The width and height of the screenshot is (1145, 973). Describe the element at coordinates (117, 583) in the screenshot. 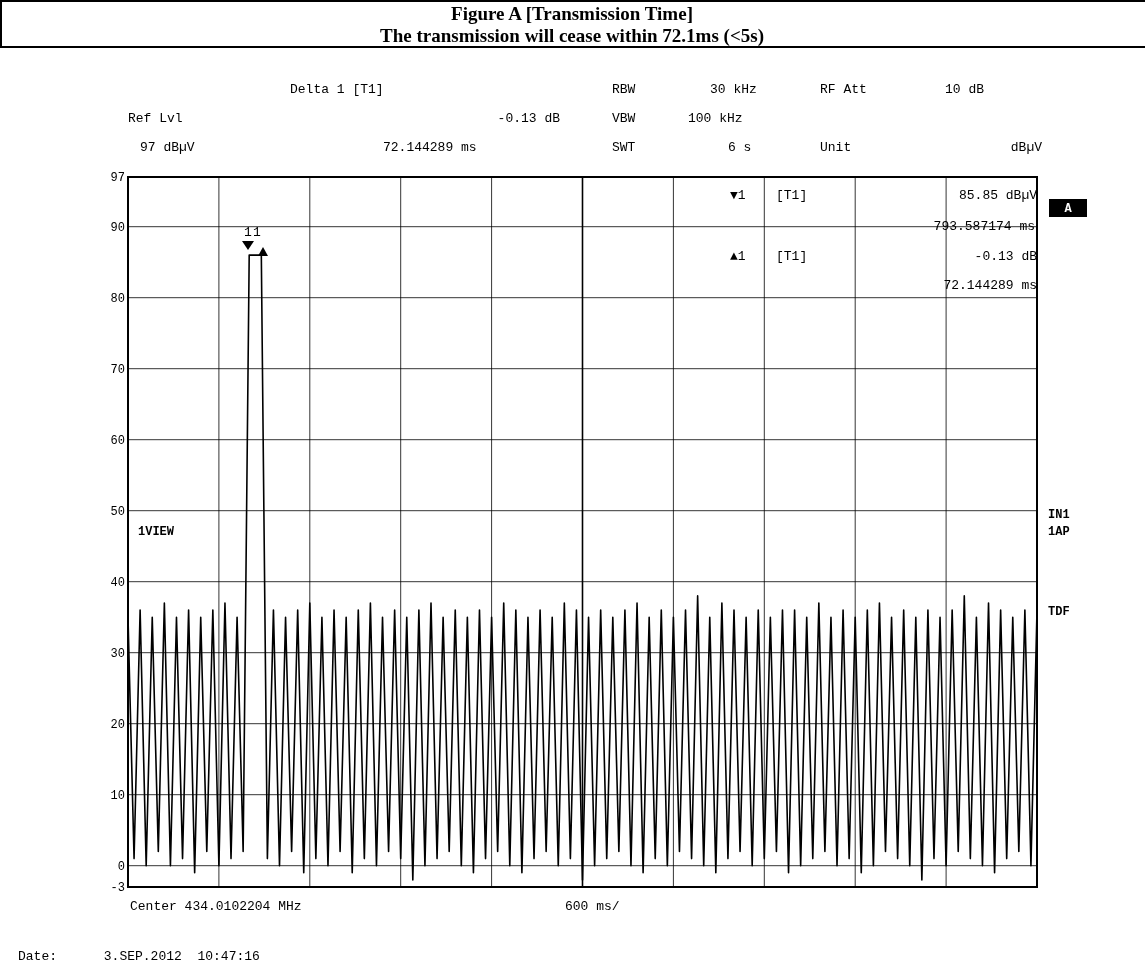

I see `y-tick-label: 40` at that location.